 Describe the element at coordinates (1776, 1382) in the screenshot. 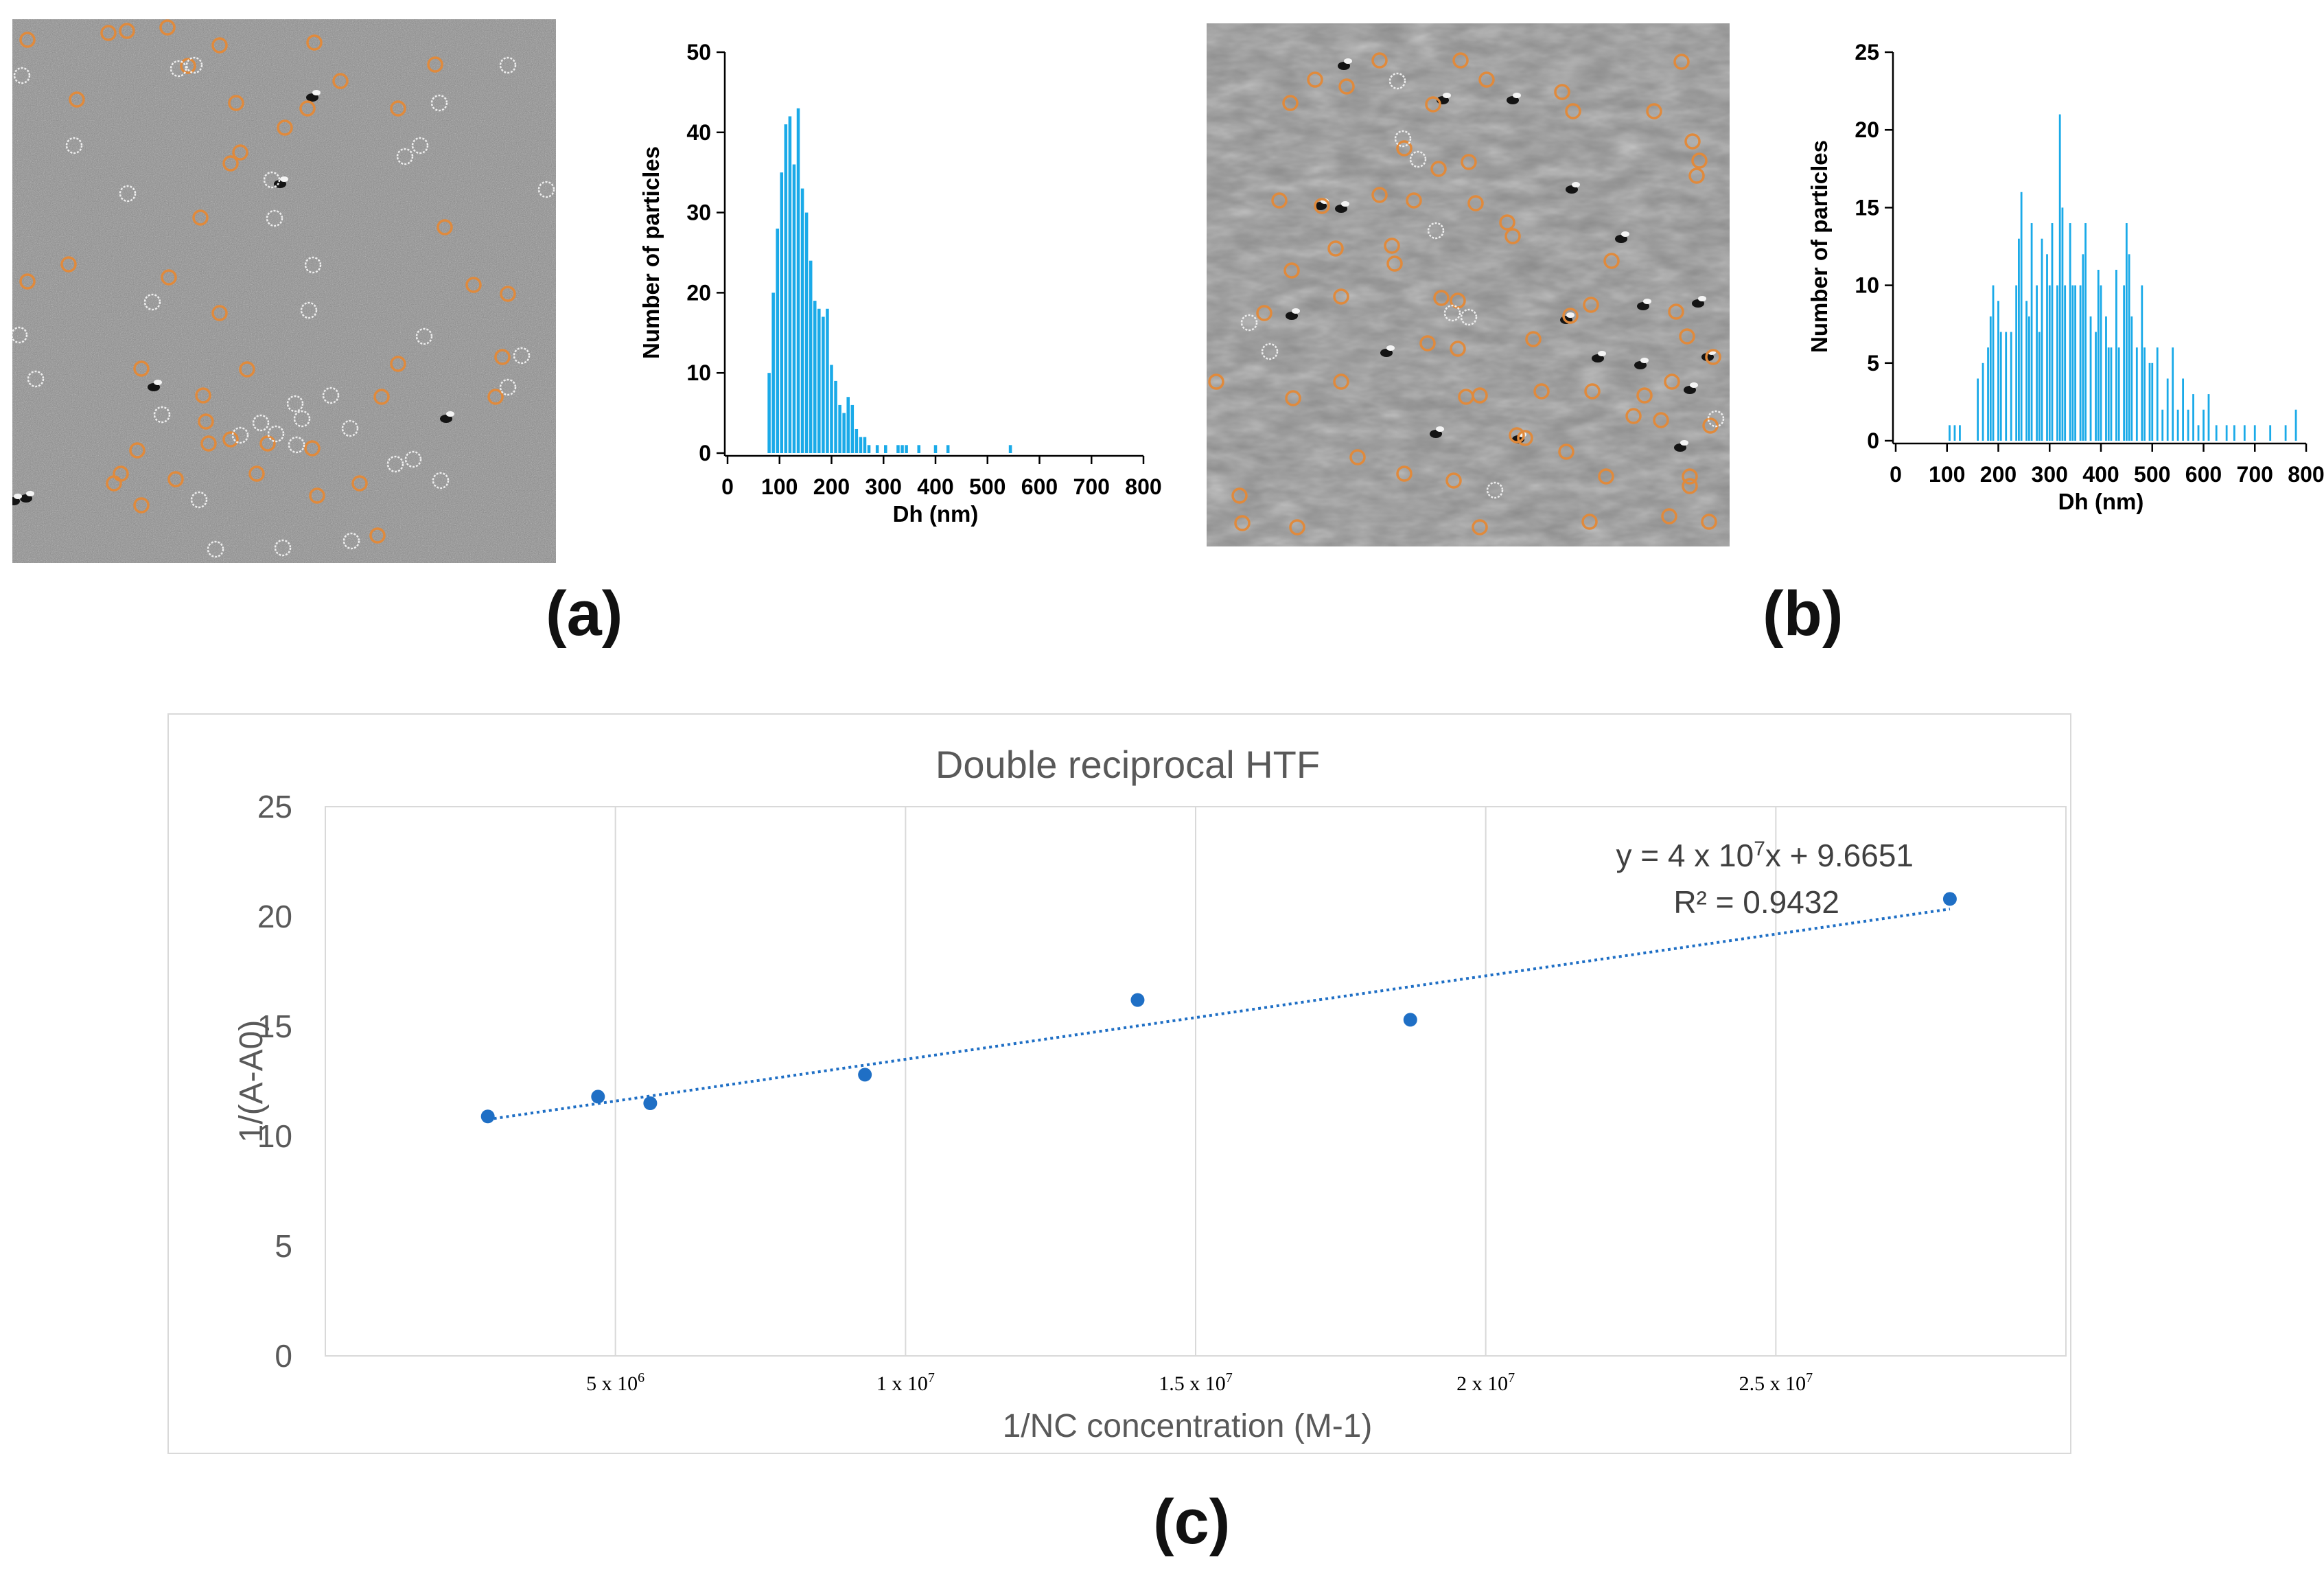

I see `x-tick-label: 2.5 x 10⁷` at that location.